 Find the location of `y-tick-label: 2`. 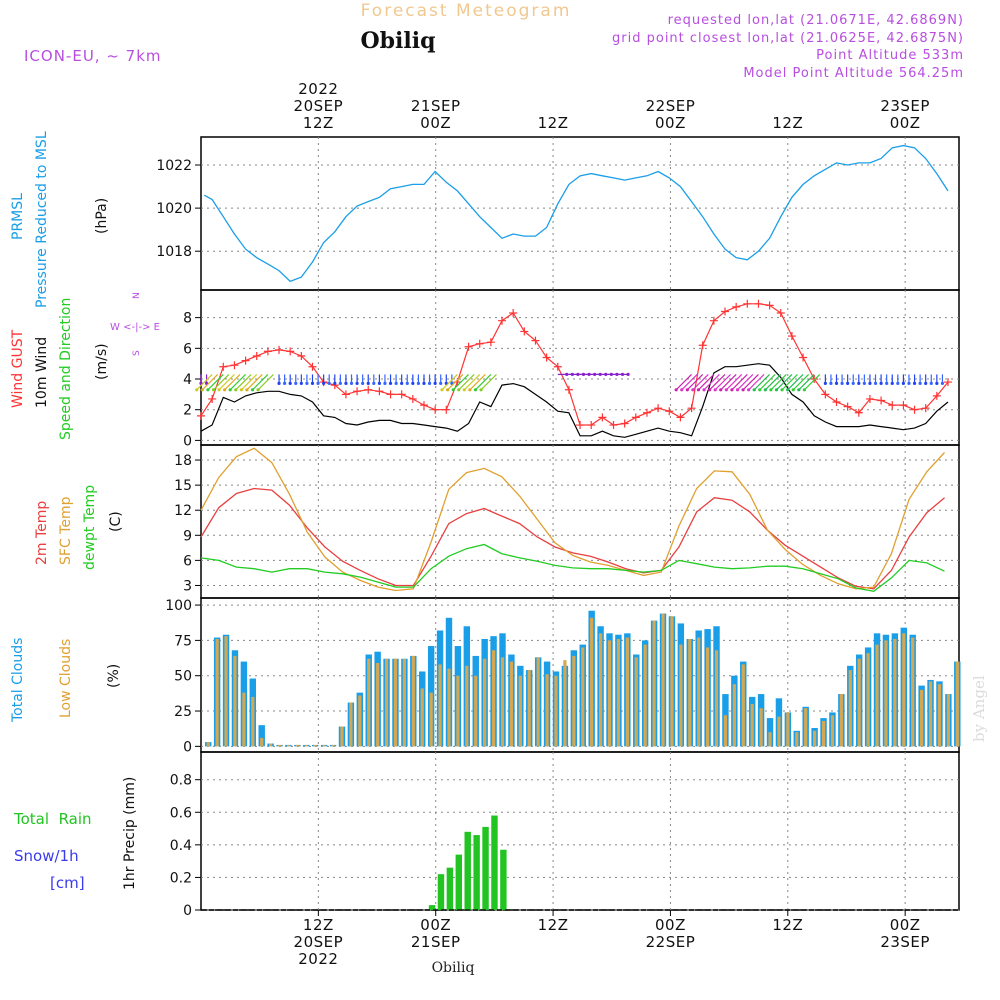

y-tick-label: 2 is located at coordinates (187, 411).